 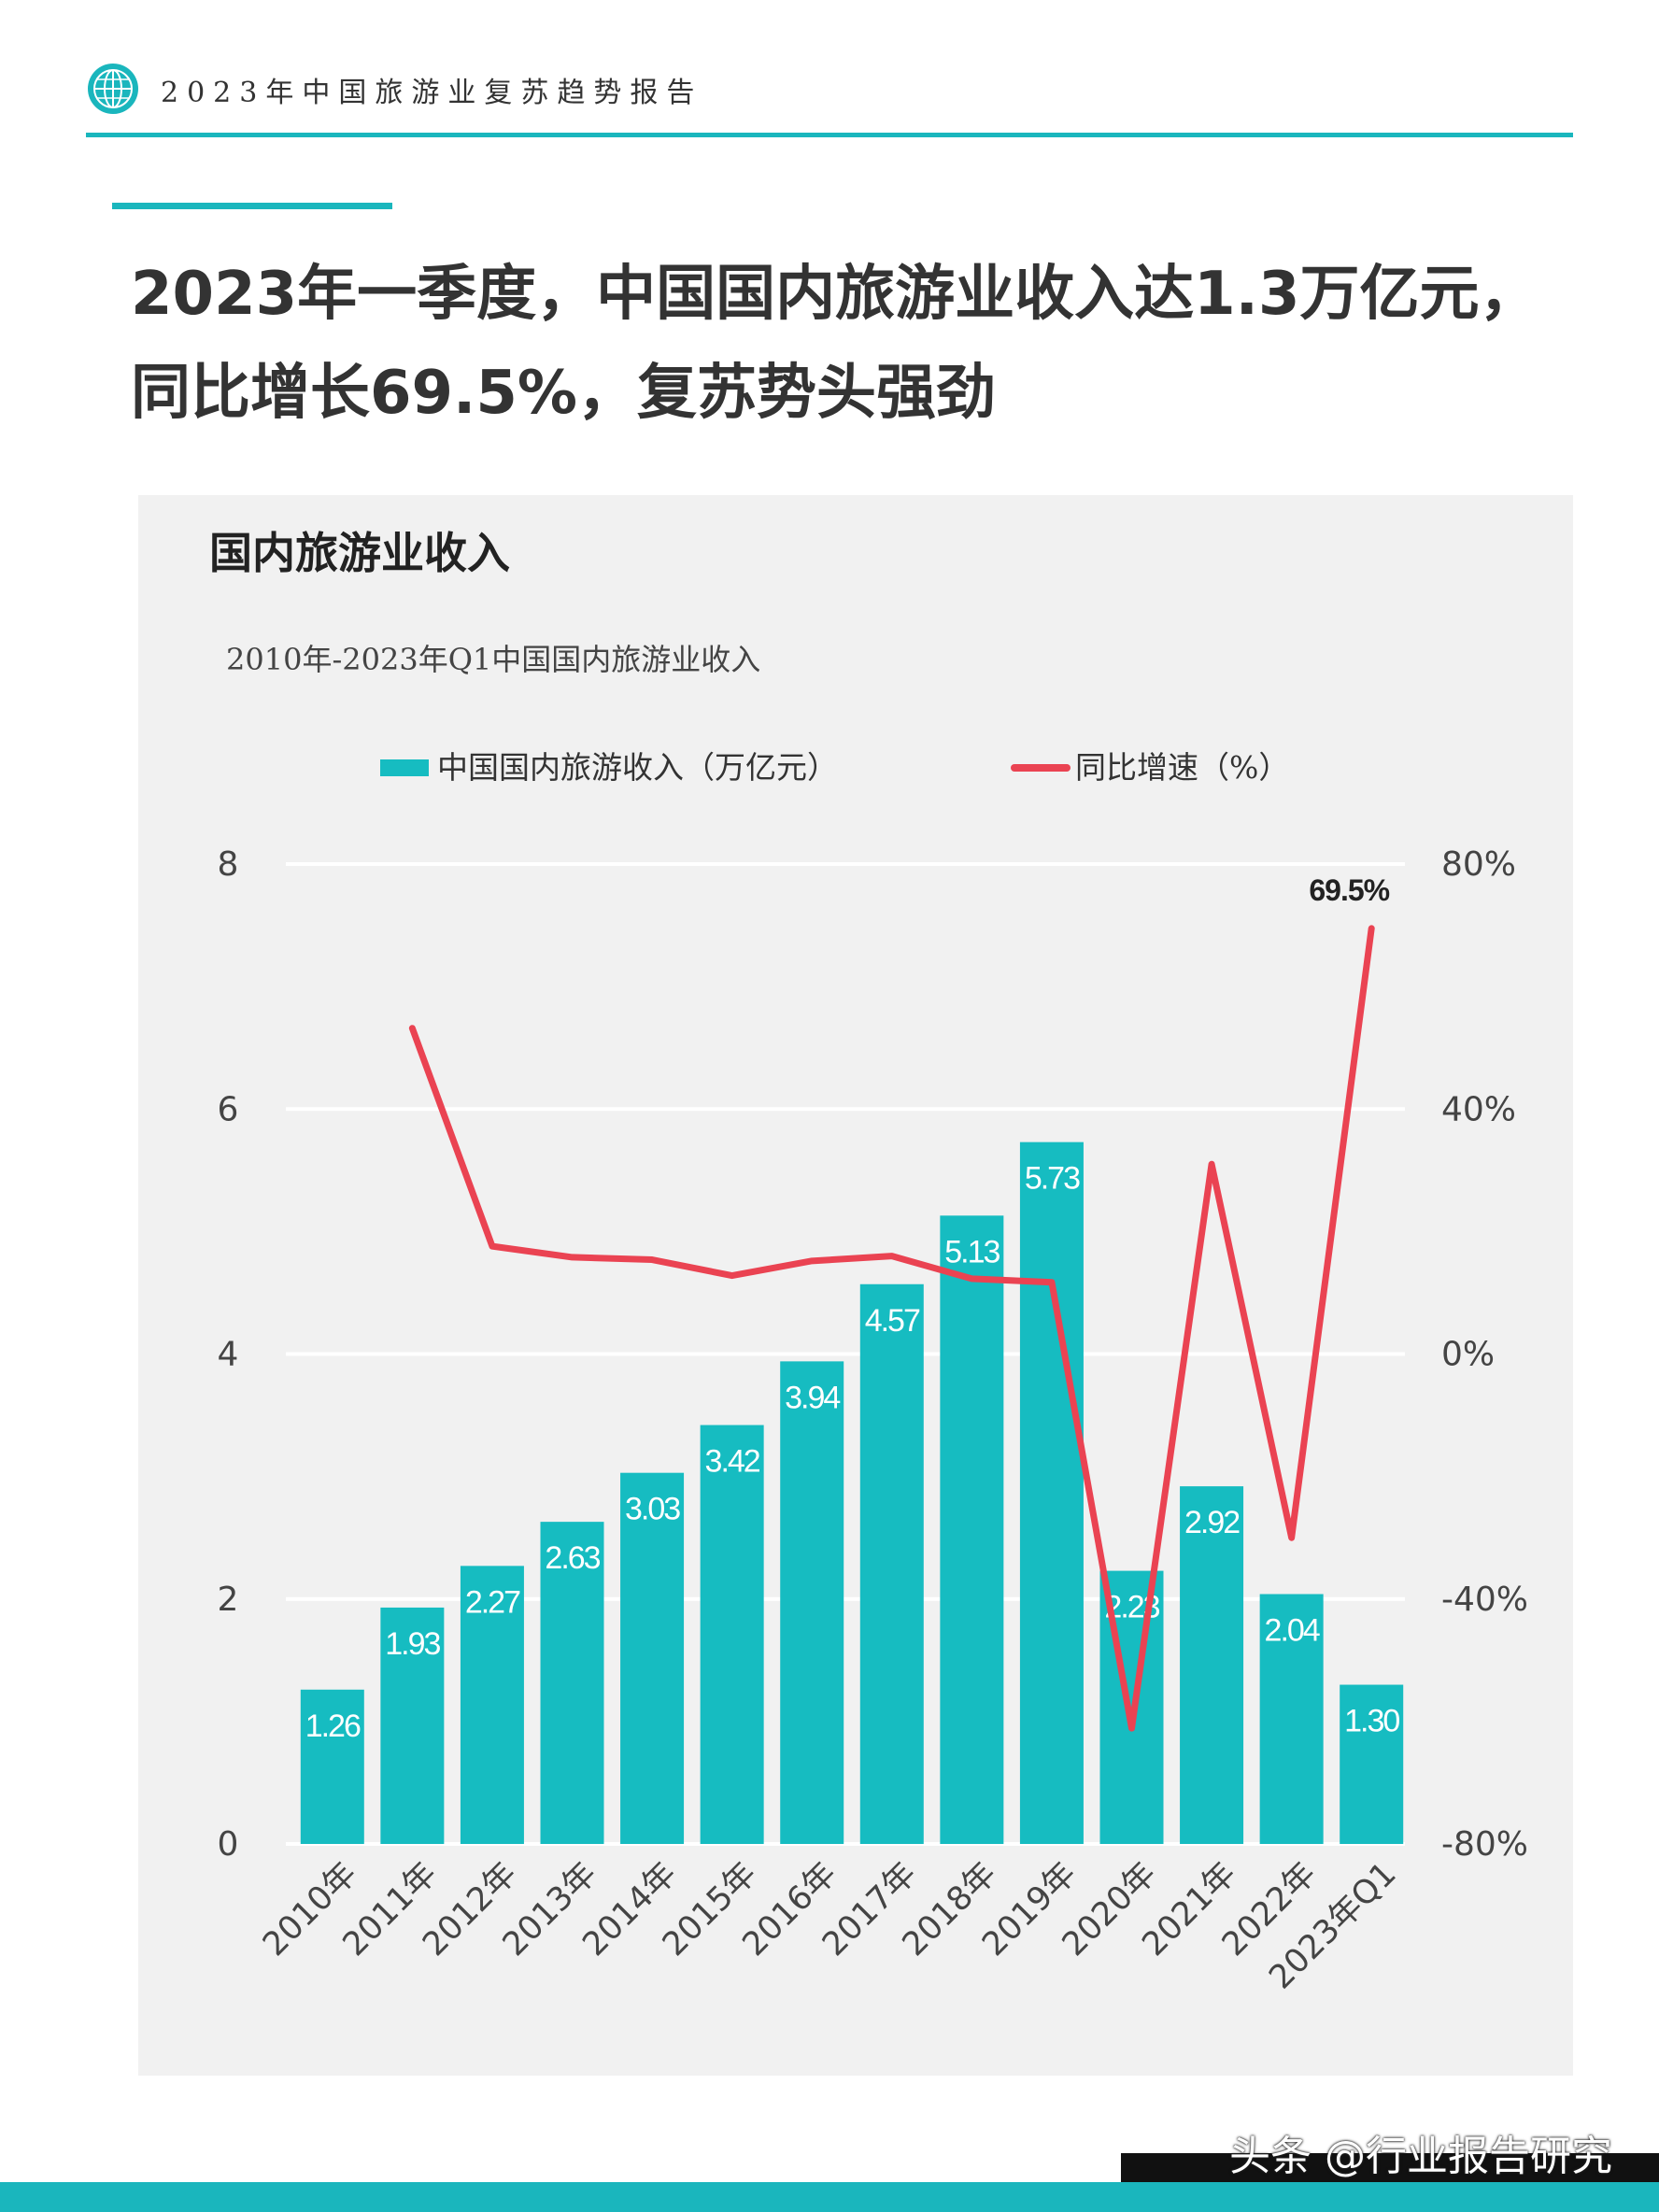 I want to click on legend-bar-swatch, so click(x=404, y=767).